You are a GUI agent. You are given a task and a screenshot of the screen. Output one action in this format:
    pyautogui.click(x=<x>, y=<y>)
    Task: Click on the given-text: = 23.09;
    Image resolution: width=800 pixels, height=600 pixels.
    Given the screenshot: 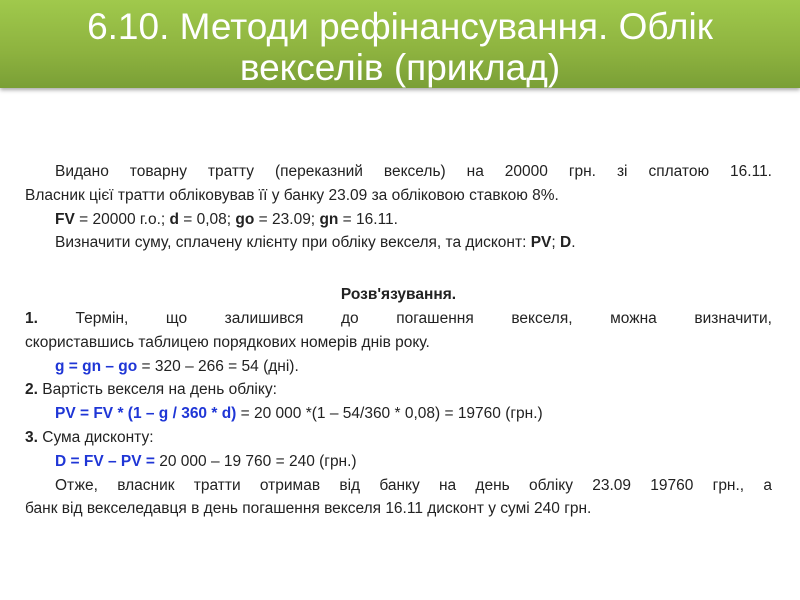 What is the action you would take?
    pyautogui.click(x=287, y=219)
    